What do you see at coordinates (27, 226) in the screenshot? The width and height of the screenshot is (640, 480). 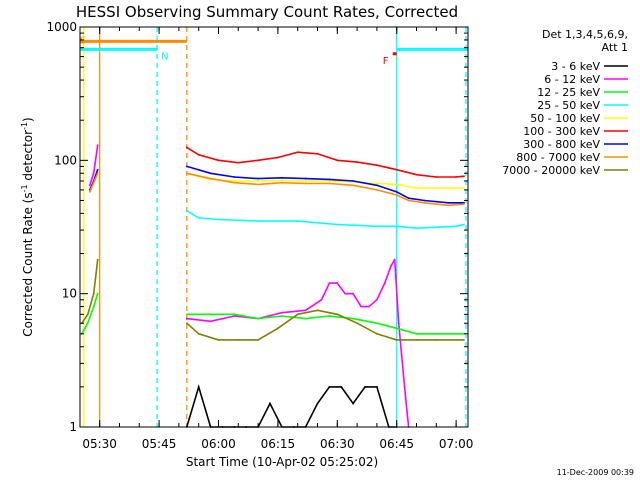 I see `y-axis-label: Corrected Count Rate (s-1 detector-1)` at bounding box center [27, 226].